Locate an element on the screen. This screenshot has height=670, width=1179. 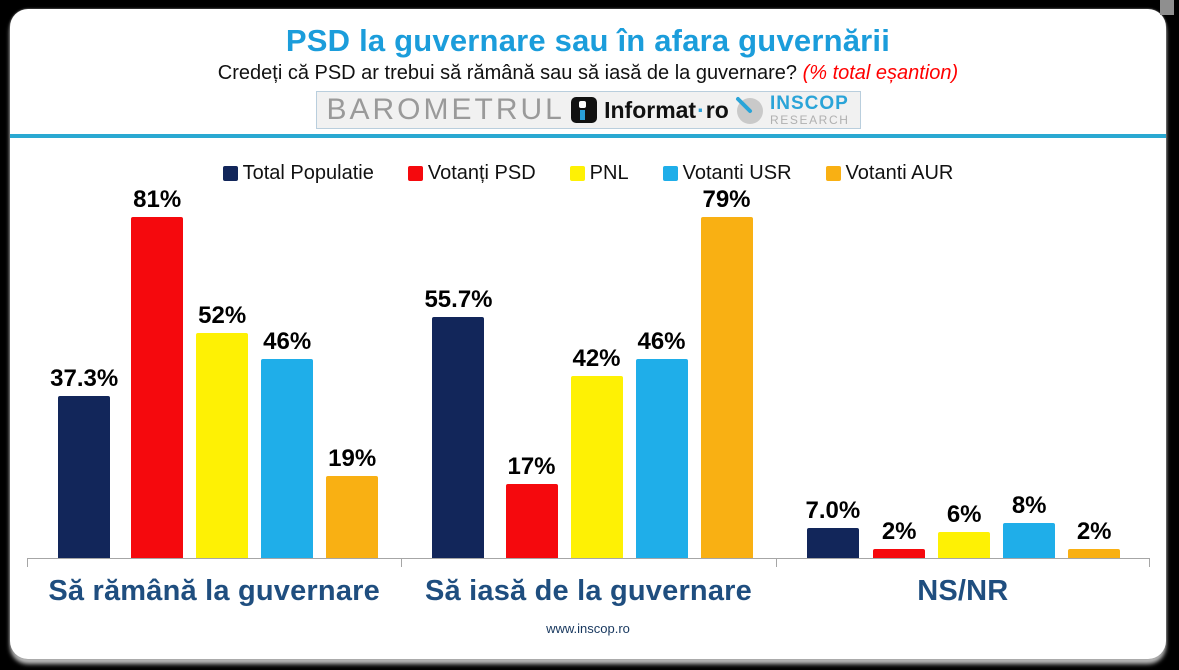
legend-item: Votanti USR is located at coordinates (727, 173).